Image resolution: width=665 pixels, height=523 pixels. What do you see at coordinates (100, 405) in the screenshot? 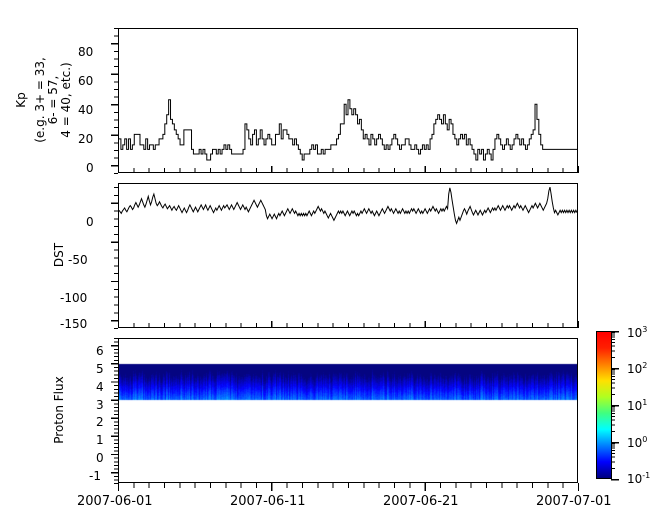
I see `flux-ytick-3: 3` at bounding box center [100, 405].